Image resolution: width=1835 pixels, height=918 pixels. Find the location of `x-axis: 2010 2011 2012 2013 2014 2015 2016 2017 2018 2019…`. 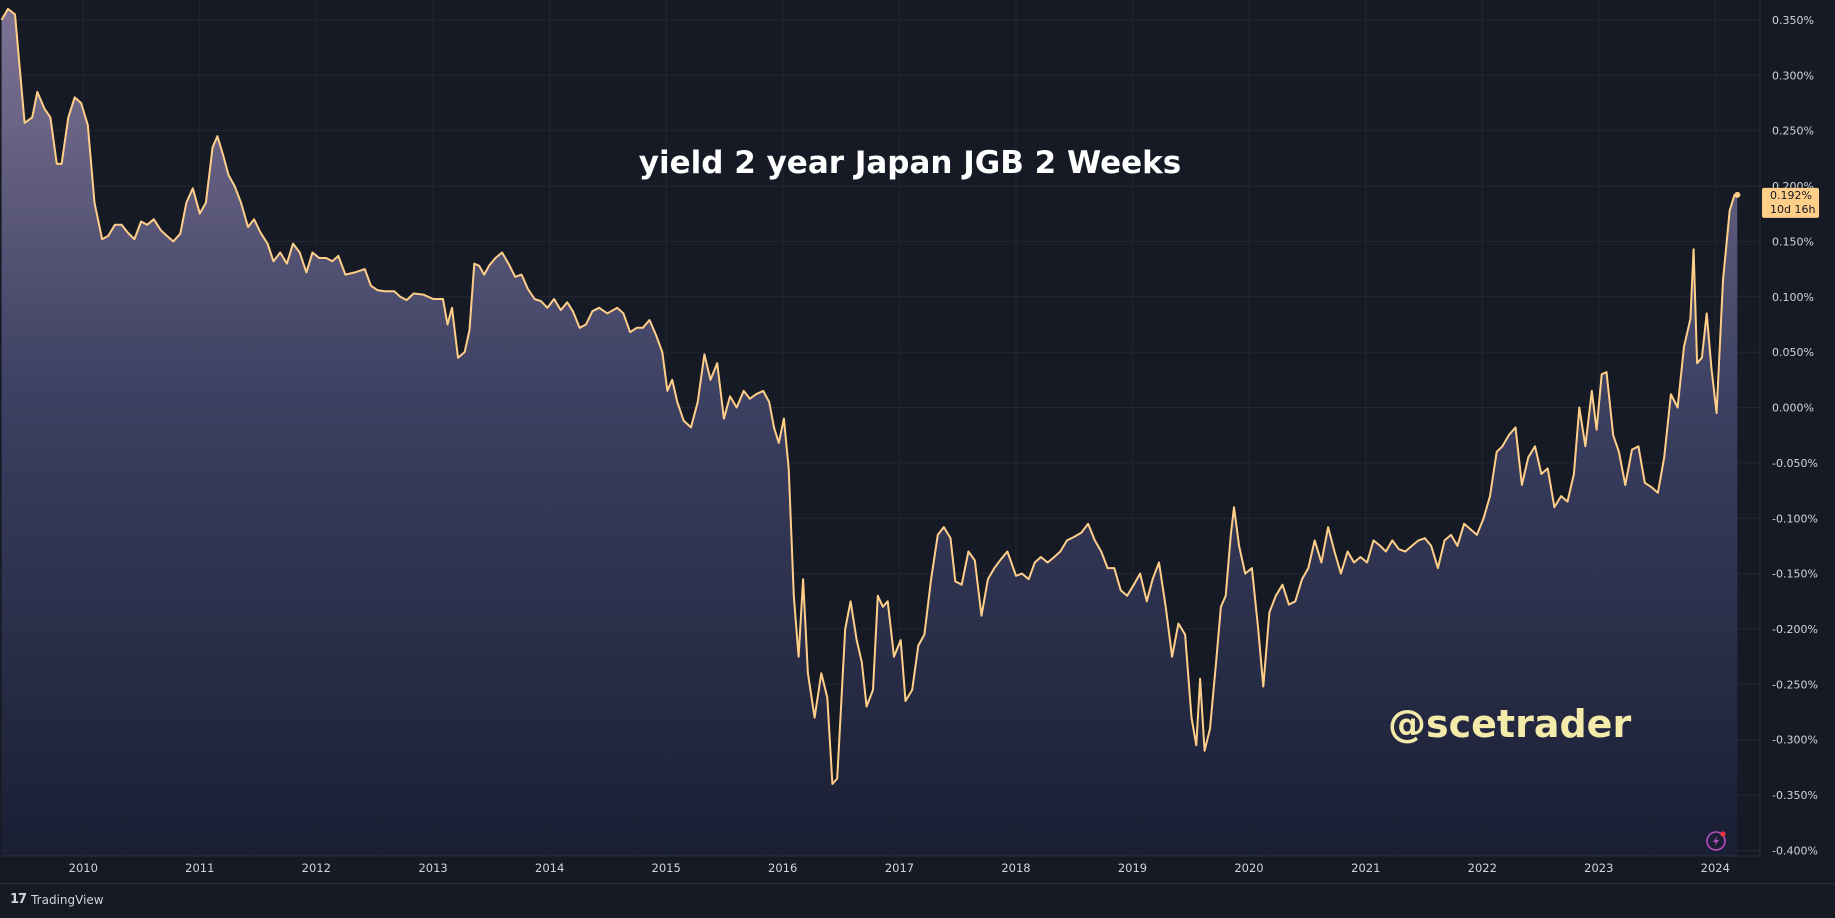

x-axis: 2010 2011 2012 2013 2014 2015 2016 2017 2018 2019… is located at coordinates (899, 868).